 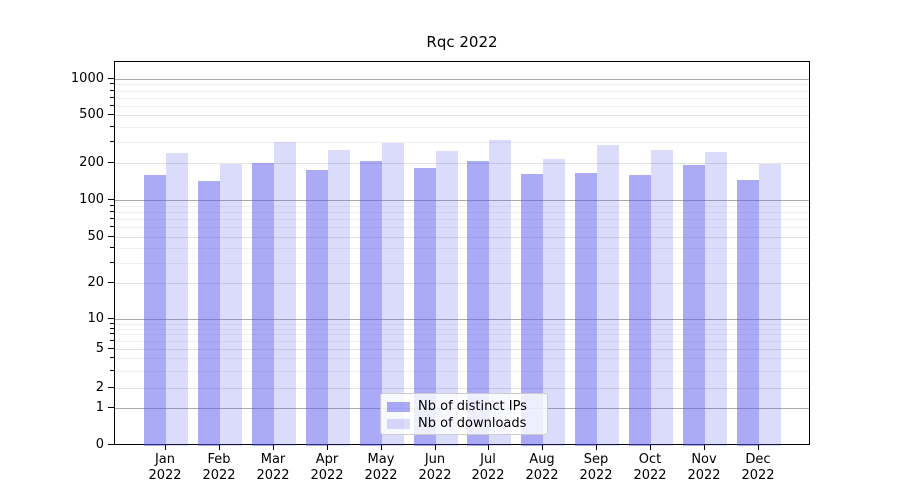 What do you see at coordinates (464, 406) in the screenshot?
I see `legend-item-distinct-ips: Nb of distinct IPs` at bounding box center [464, 406].